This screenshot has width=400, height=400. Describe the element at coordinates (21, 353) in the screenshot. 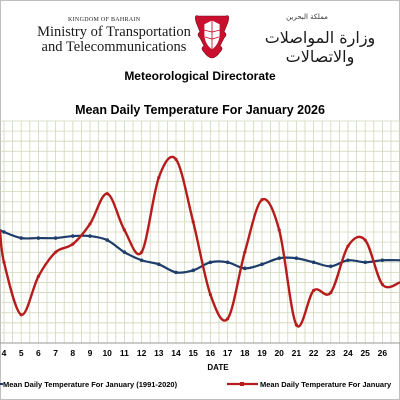

I see `x-tick-label: 5` at that location.